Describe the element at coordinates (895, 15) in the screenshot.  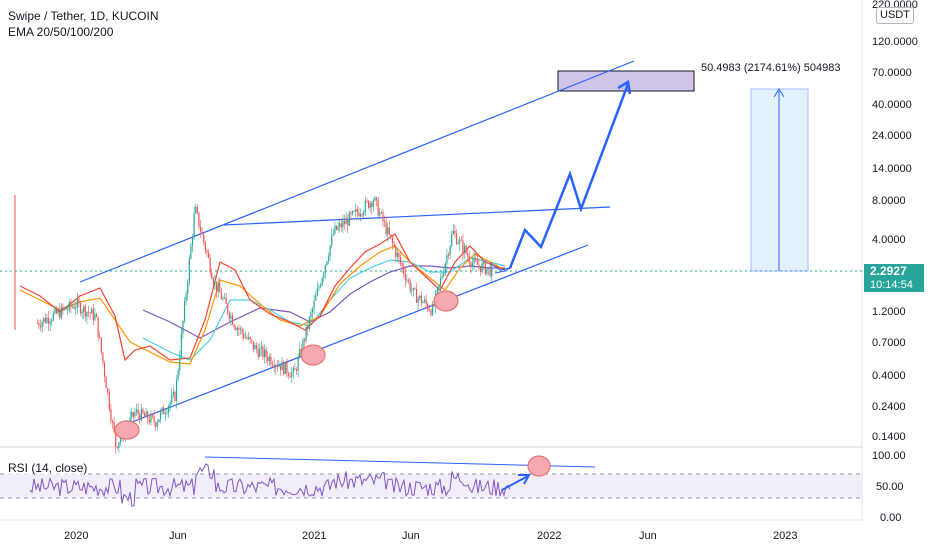
I see `currency-button: USDT` at that location.